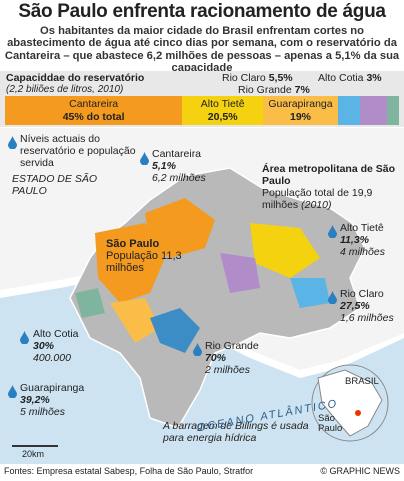 This screenshot has width=404, height=481. Describe the element at coordinates (232, 346) in the screenshot. I see `reservoir-name: Rio Grande` at that location.